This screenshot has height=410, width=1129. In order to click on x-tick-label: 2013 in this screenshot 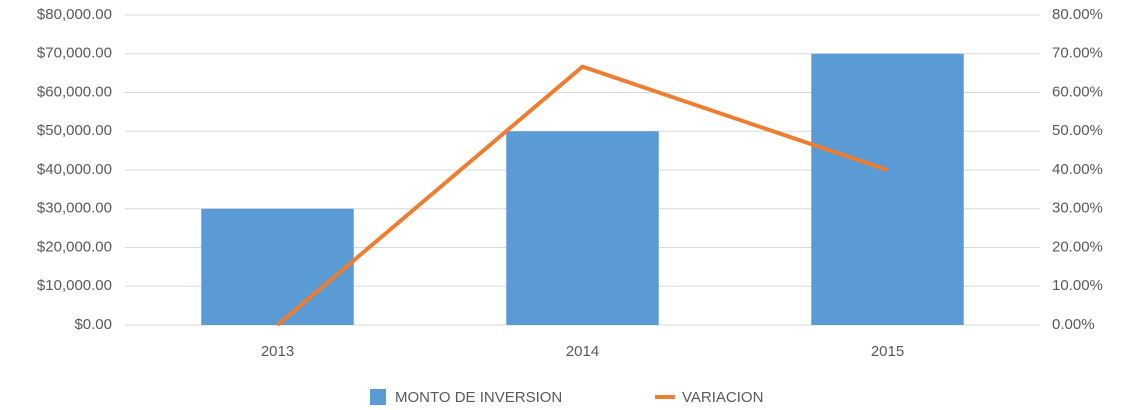, I will do `click(277, 351)`.